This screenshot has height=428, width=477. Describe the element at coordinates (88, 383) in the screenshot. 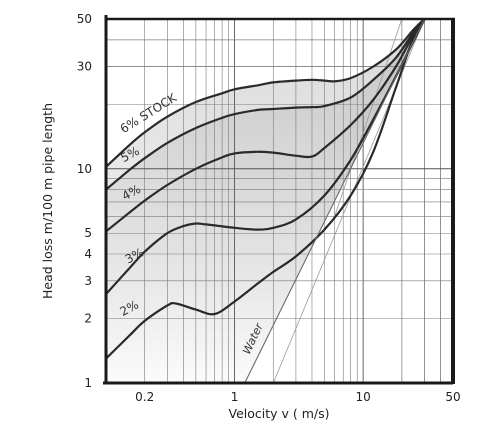

I see `y-tick-label: 1` at that location.